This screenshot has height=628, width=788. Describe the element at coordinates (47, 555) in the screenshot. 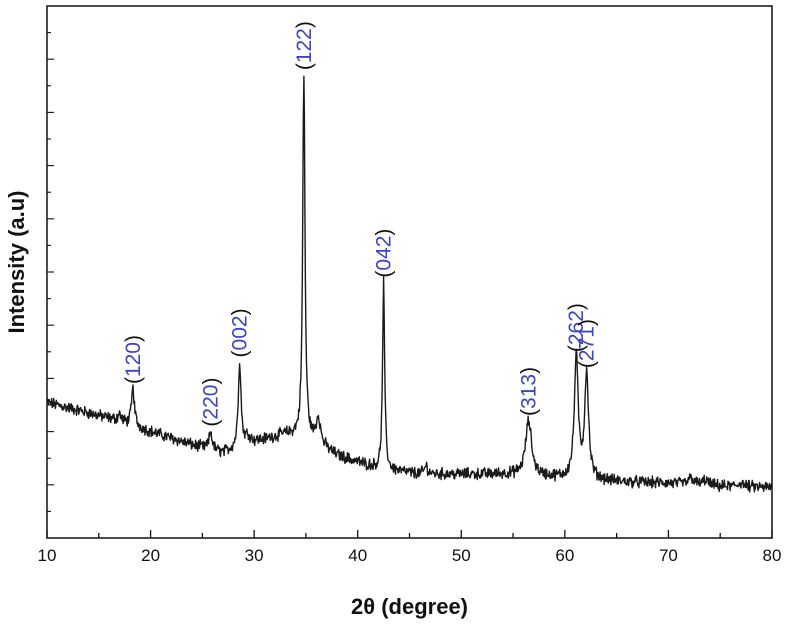

I see `x-tick-label: 10` at that location.